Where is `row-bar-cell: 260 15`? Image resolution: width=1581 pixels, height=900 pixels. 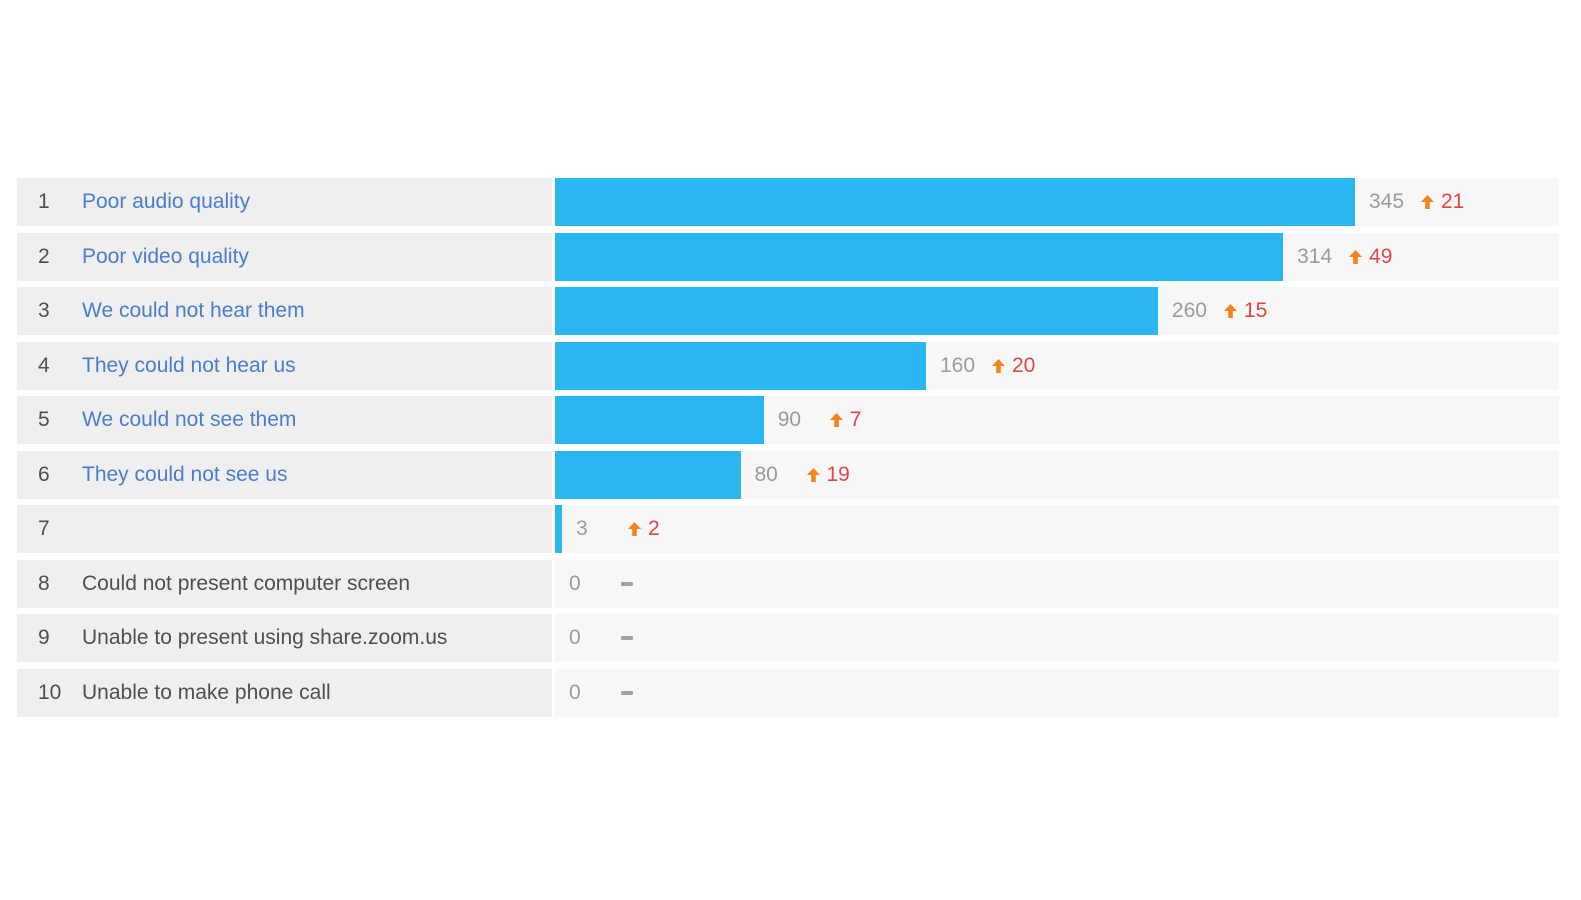
row-bar-cell: 260 15 is located at coordinates (1057, 311).